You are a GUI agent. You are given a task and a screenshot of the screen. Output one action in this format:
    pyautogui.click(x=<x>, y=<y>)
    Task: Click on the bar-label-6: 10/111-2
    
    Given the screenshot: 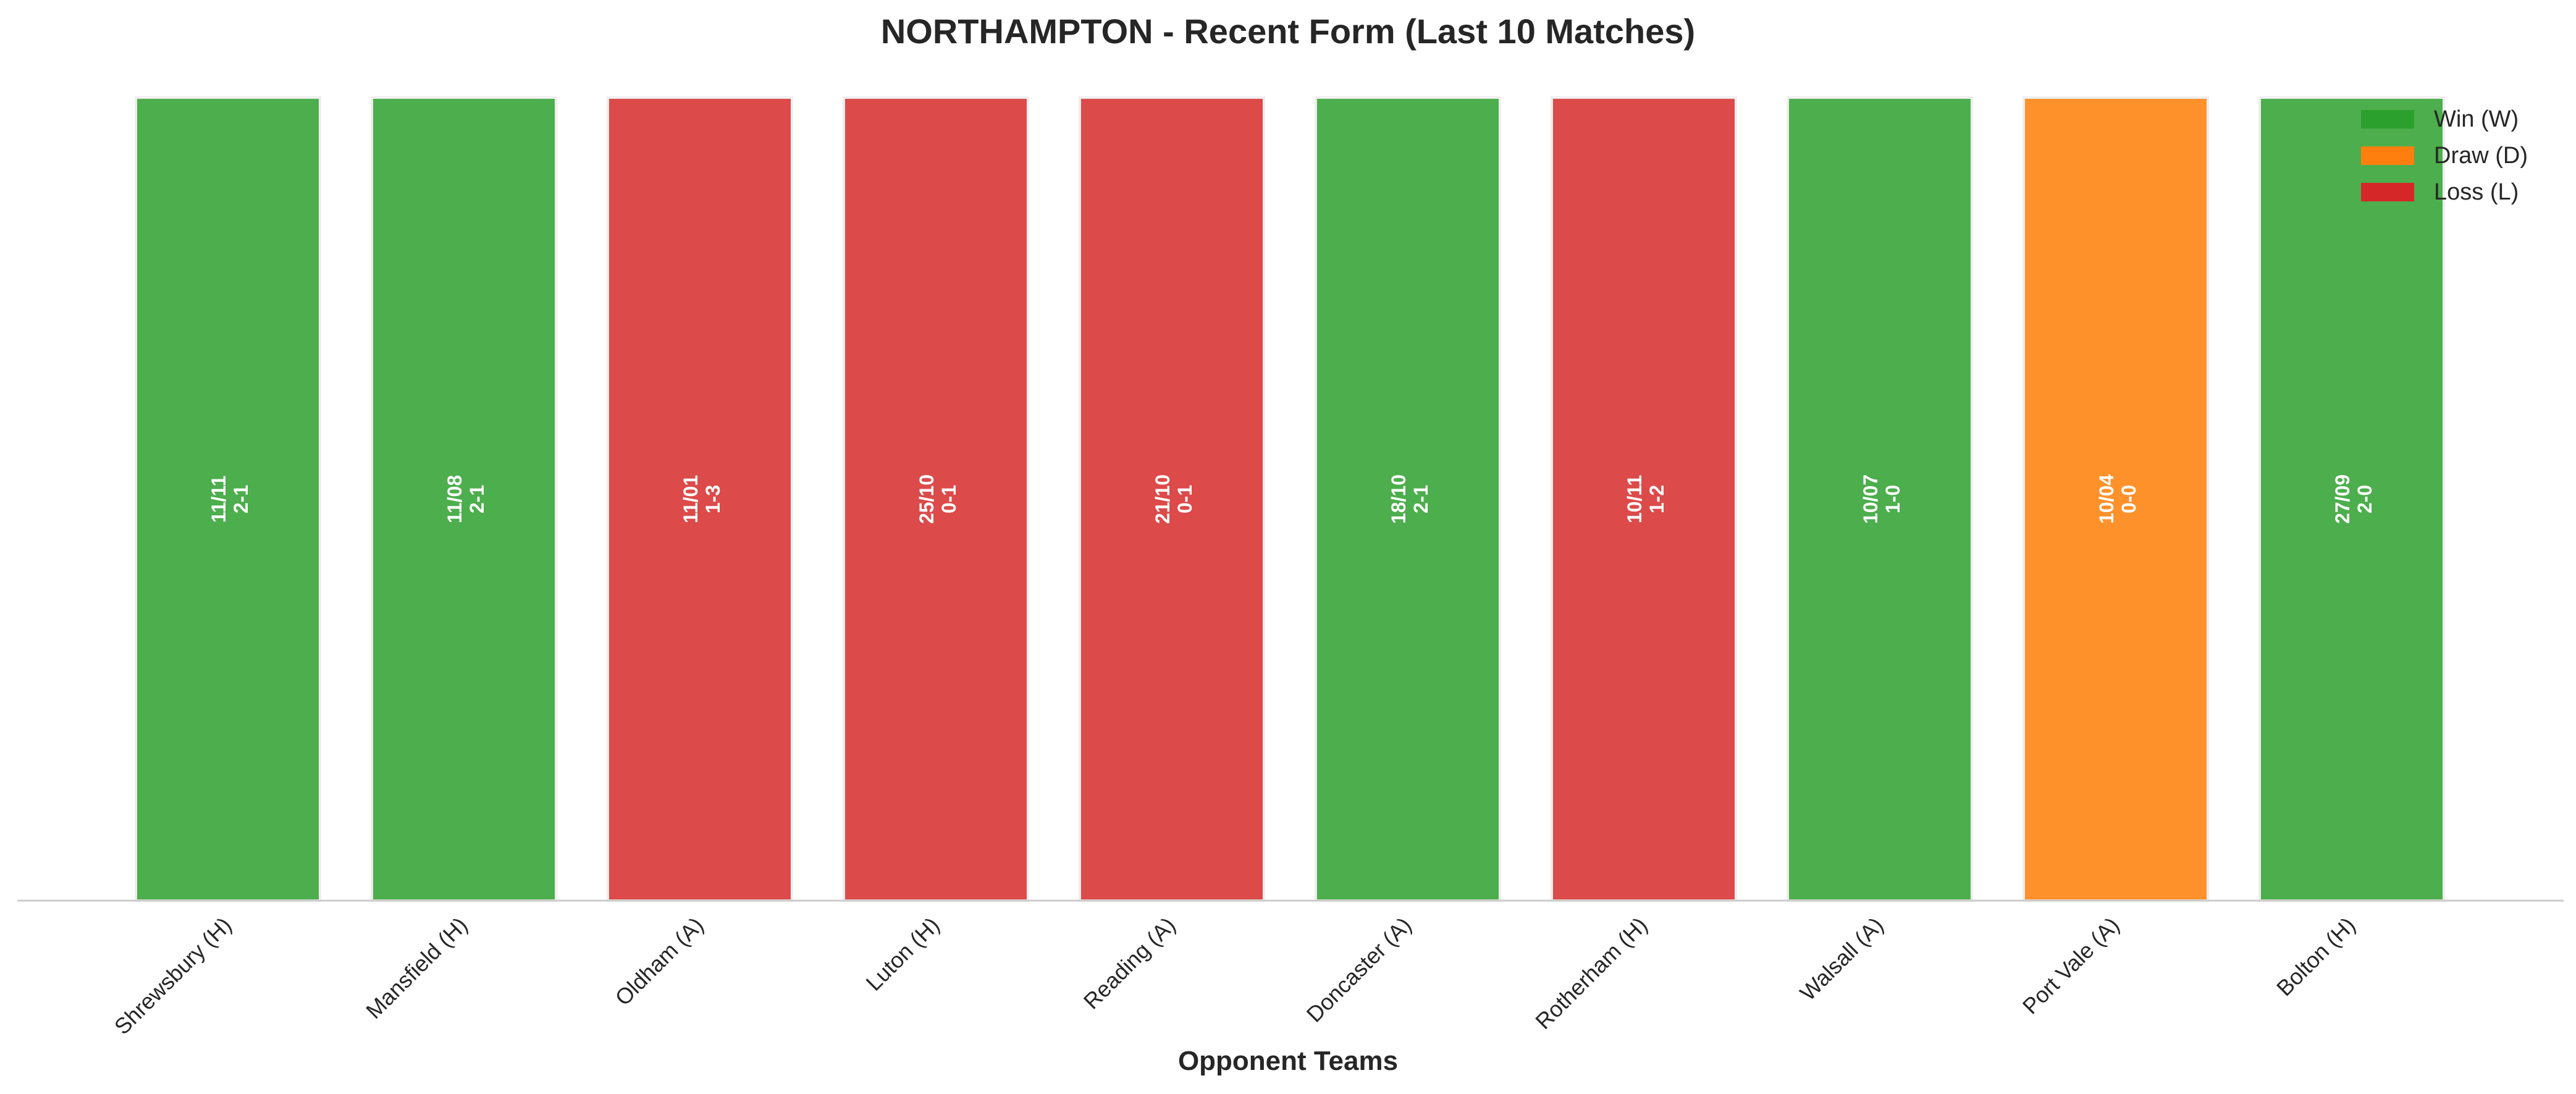 What is the action you would take?
    pyautogui.click(x=1645, y=499)
    